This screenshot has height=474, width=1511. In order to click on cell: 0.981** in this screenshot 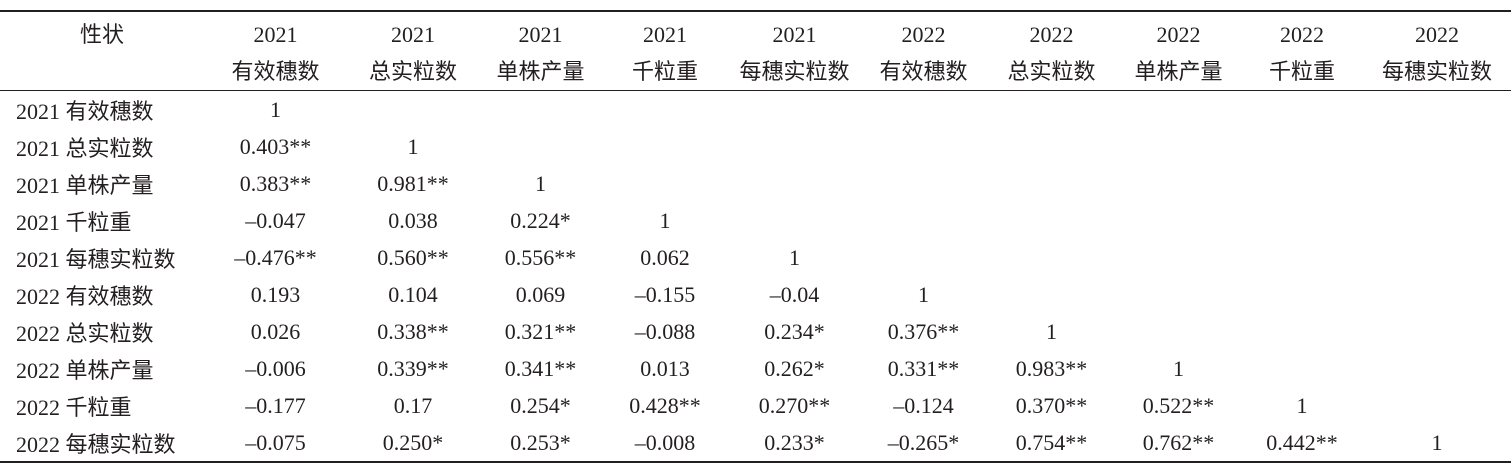, I will do `click(413, 183)`.